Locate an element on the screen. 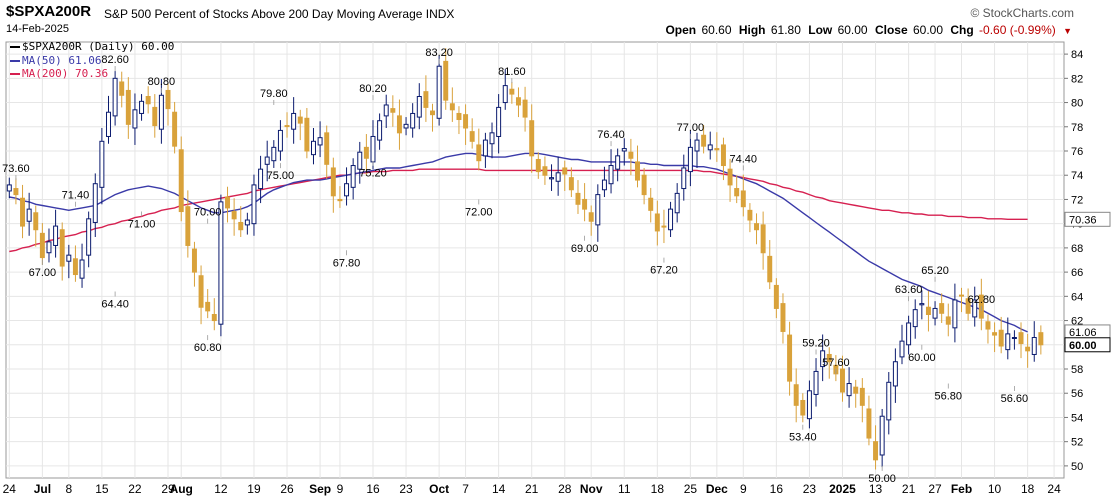  x-tick-label: Aug is located at coordinates (181, 489).